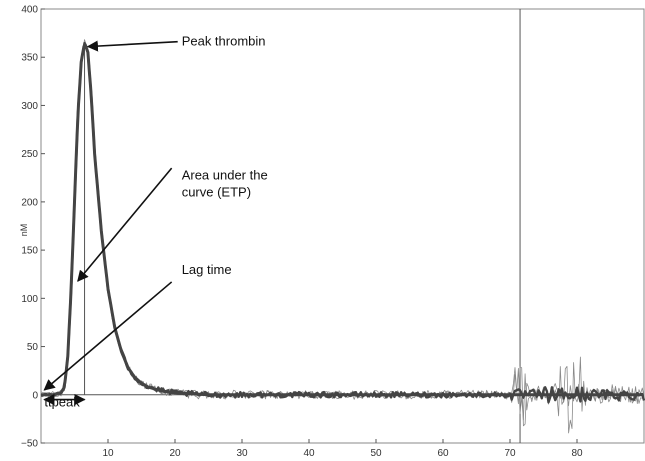 The height and width of the screenshot is (461, 645). What do you see at coordinates (29, 251) in the screenshot?
I see `y-tick-label: 150` at bounding box center [29, 251].